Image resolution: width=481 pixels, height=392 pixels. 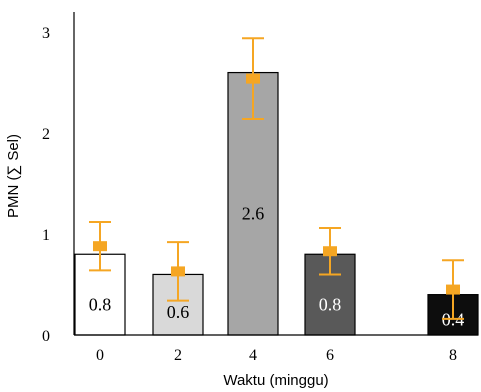 What do you see at coordinates (275, 380) in the screenshot?
I see `x-axis-title: Waktu (minggu)` at bounding box center [275, 380].